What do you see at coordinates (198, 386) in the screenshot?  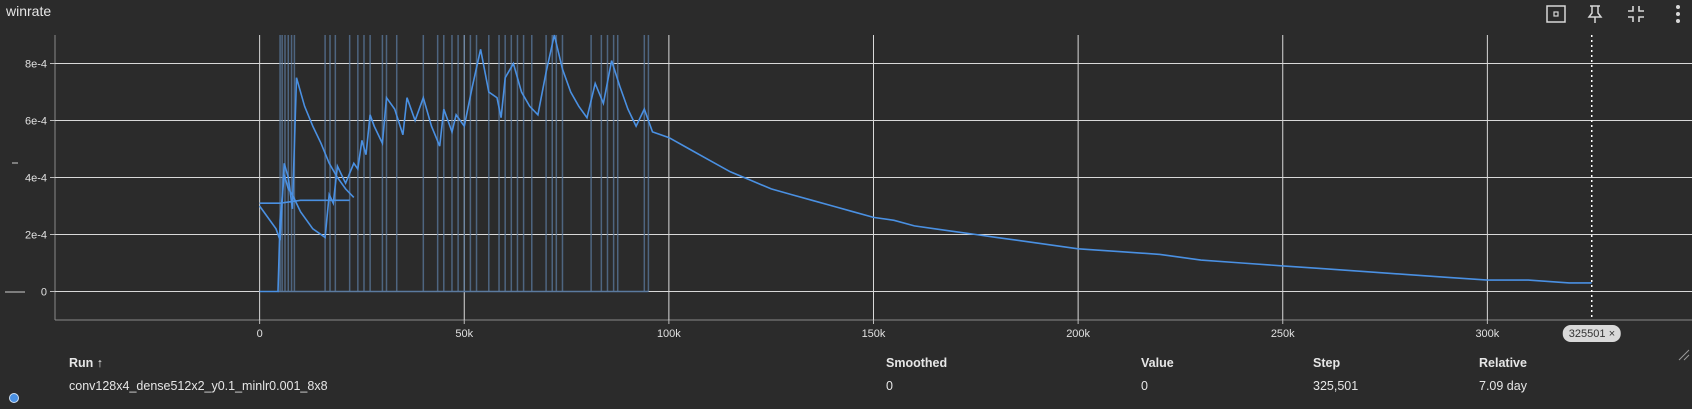 I see `run-name: conv128x4_dense512x2_y0.1_minlr0.001_8x8` at bounding box center [198, 386].